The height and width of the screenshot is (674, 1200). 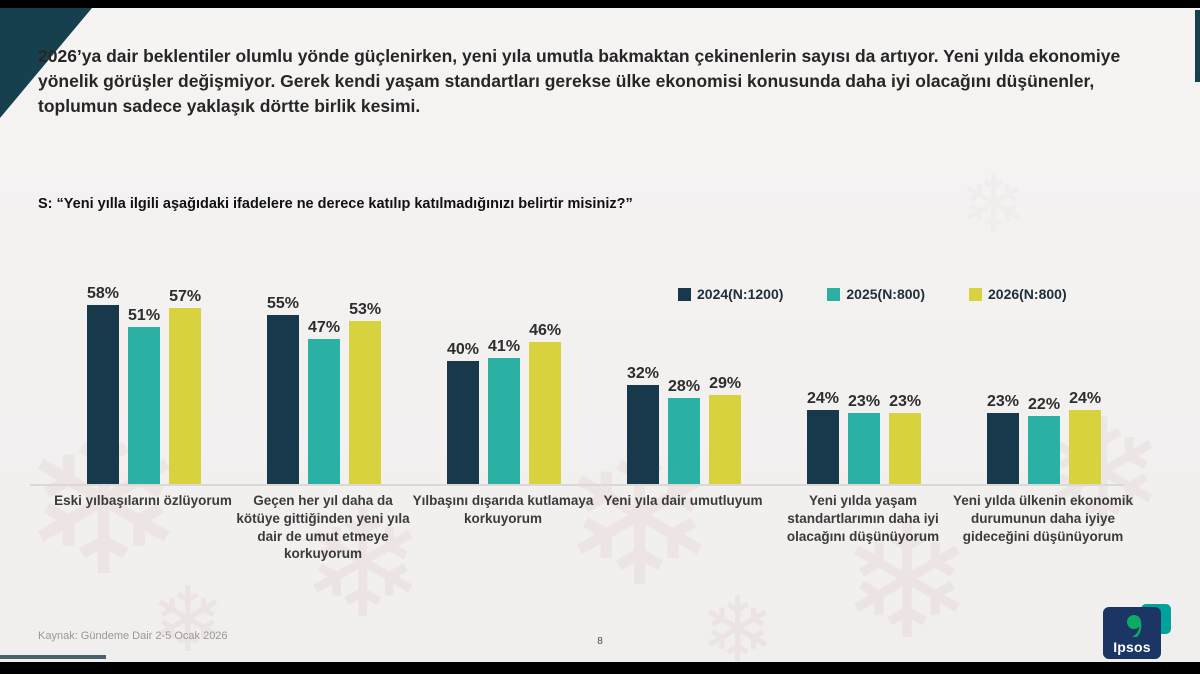 I want to click on chart-legend: 2024(N:1200) 2025(N:800) 2026(N:800), so click(x=872, y=294).